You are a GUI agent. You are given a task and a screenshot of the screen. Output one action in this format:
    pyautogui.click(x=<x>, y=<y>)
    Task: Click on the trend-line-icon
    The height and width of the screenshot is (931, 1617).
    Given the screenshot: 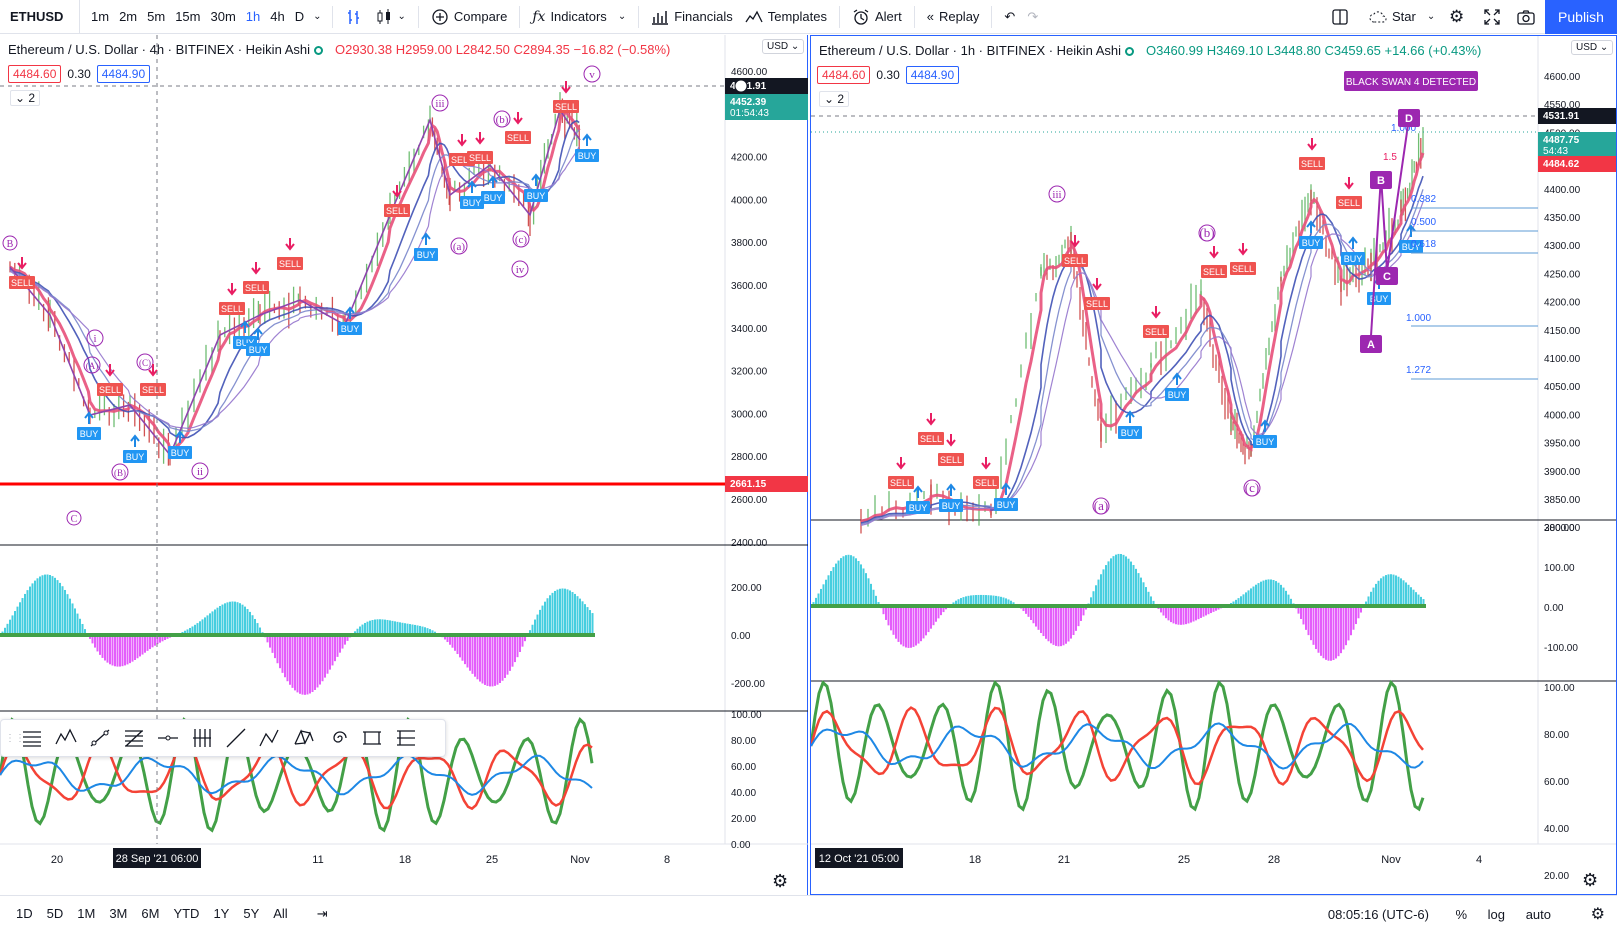 What is the action you would take?
    pyautogui.click(x=100, y=738)
    